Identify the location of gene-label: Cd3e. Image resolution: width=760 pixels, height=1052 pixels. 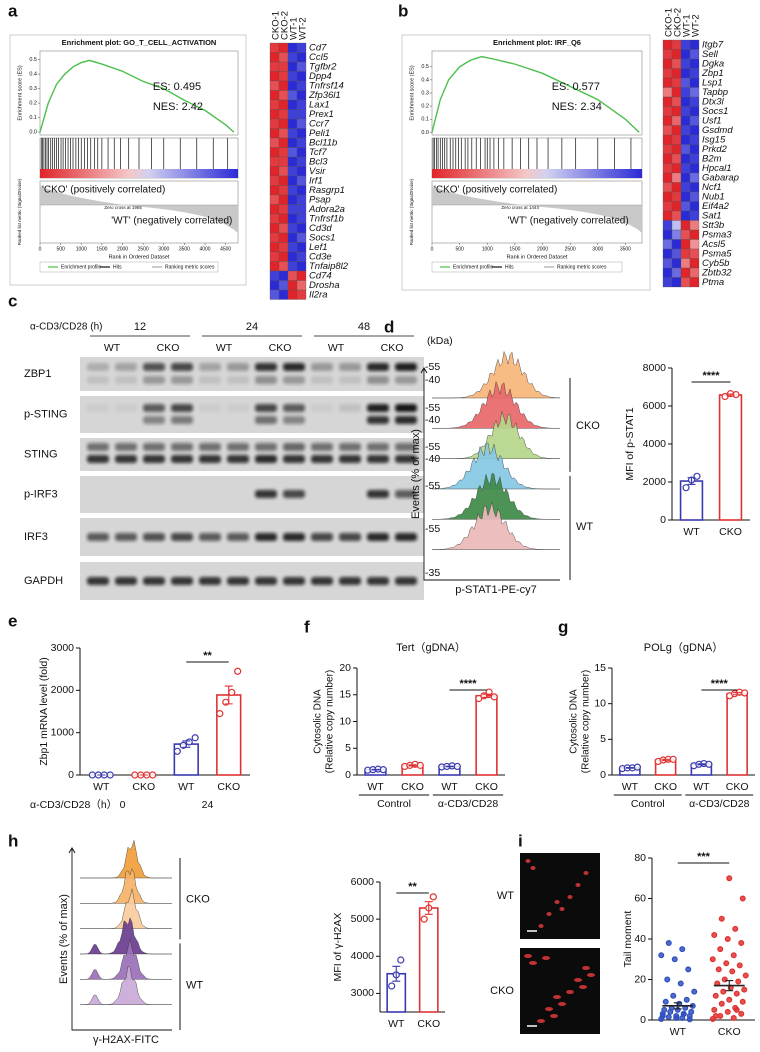
(320, 256).